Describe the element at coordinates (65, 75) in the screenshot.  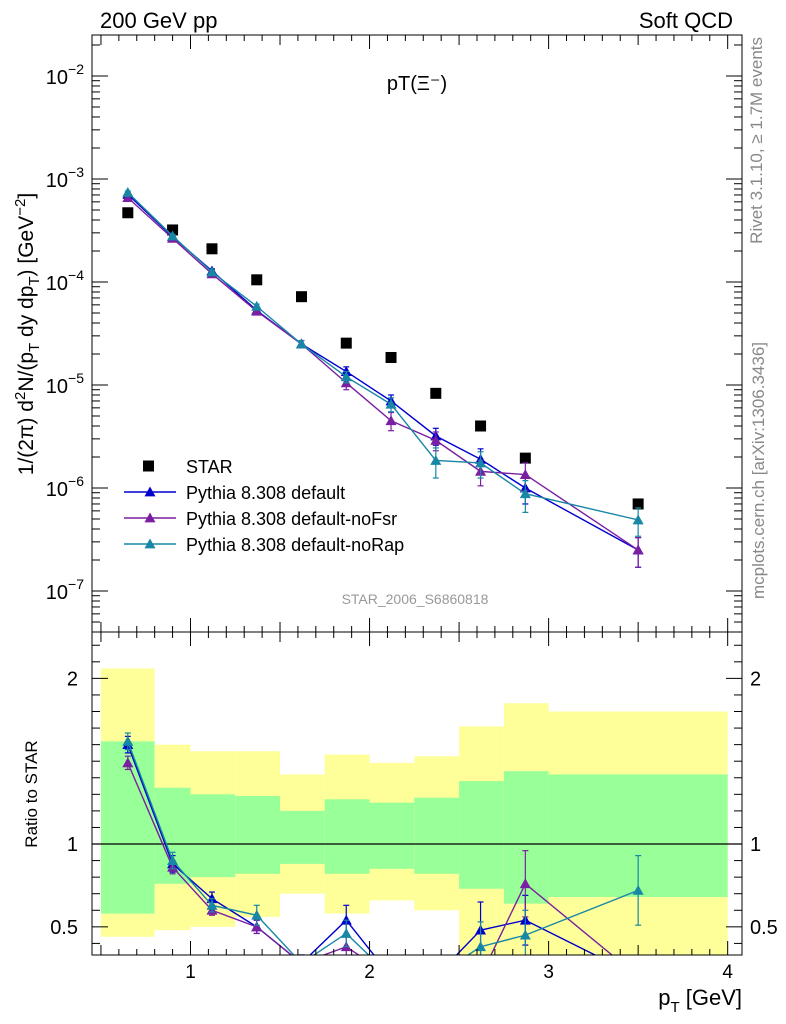
I see `y-tick-label: 10⁻²` at that location.